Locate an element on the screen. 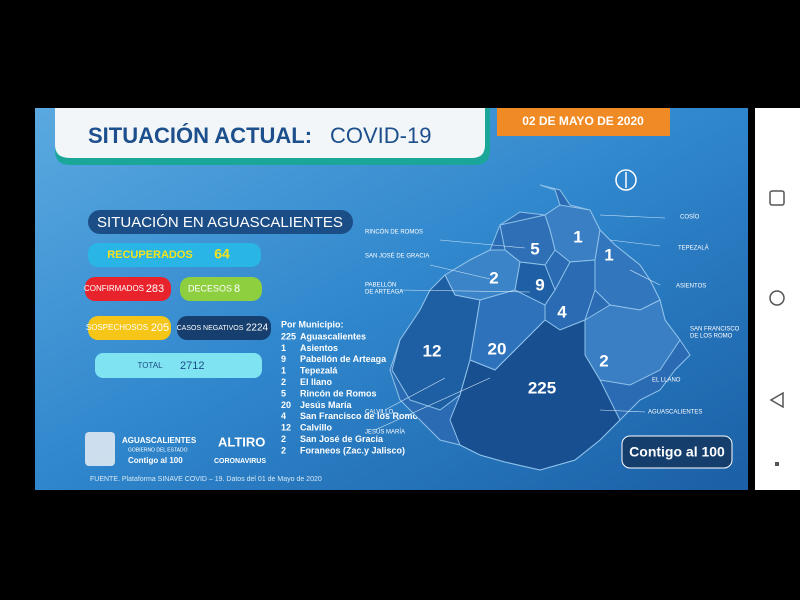  badge is located at coordinates (677, 452).